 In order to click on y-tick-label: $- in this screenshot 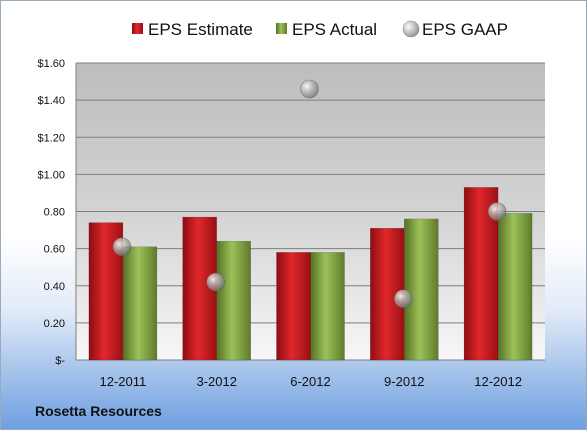, I will do `click(60, 361)`.